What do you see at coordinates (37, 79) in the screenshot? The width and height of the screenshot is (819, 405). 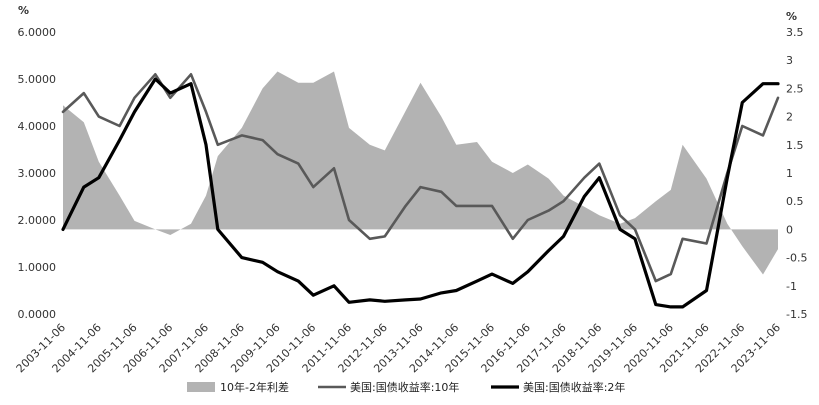 I see `left-tick-label: 5.0000` at bounding box center [37, 79].